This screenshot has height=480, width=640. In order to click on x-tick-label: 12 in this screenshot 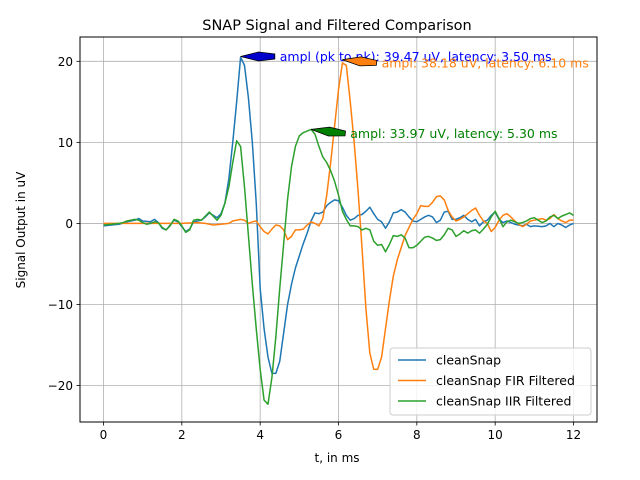, I will do `click(573, 435)`.